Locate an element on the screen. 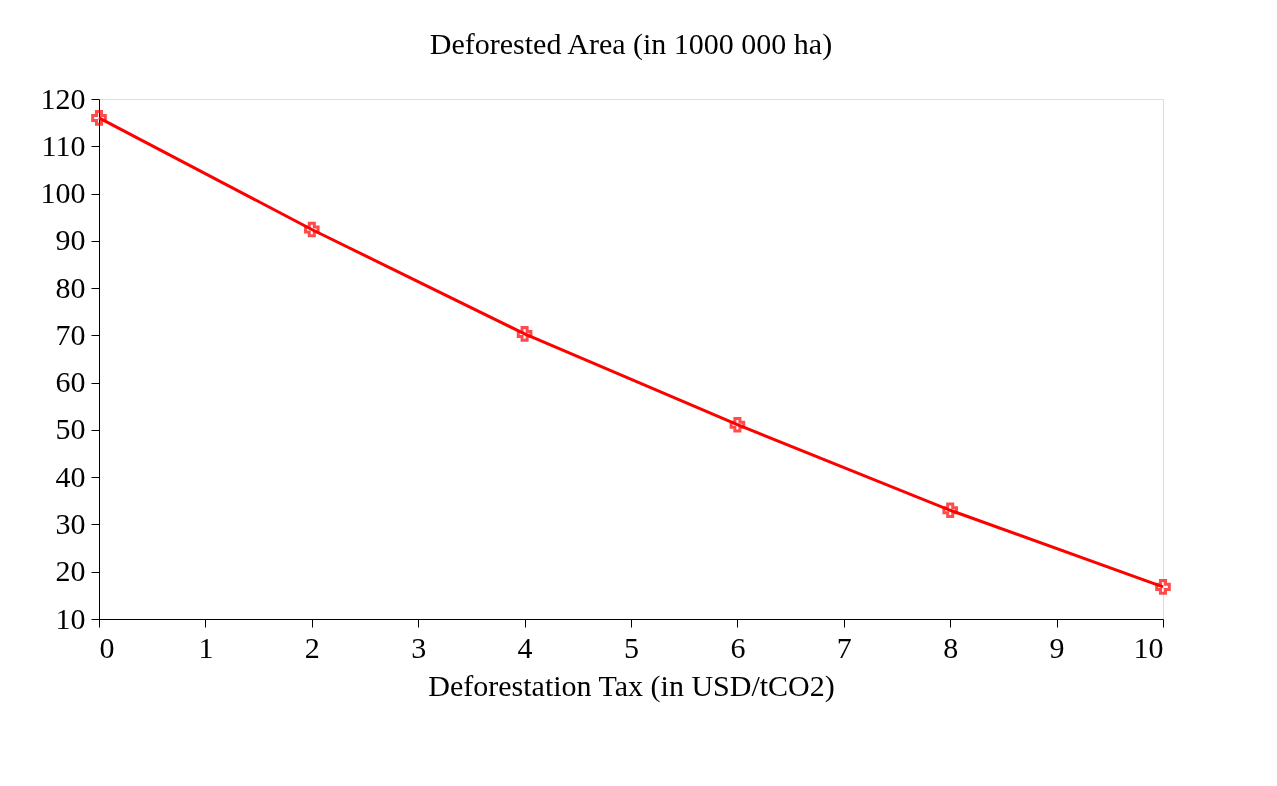  x-tick-label: 4 is located at coordinates (525, 647).